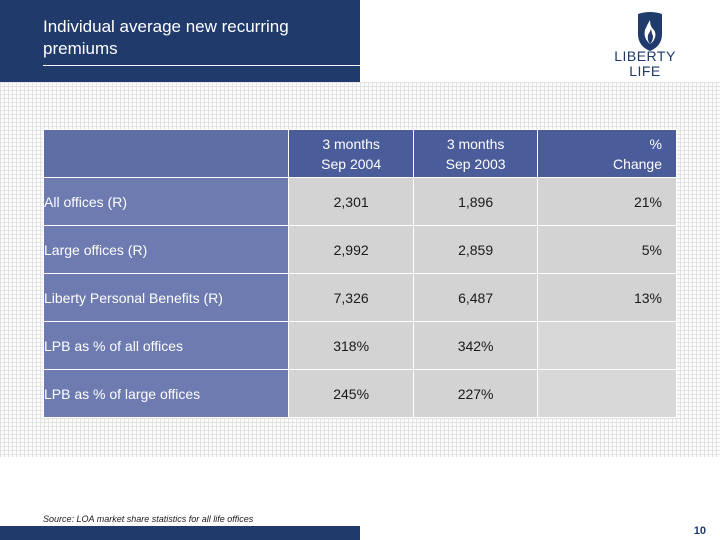 The height and width of the screenshot is (540, 720). I want to click on row-label: LPB as % of all offices, so click(166, 345).